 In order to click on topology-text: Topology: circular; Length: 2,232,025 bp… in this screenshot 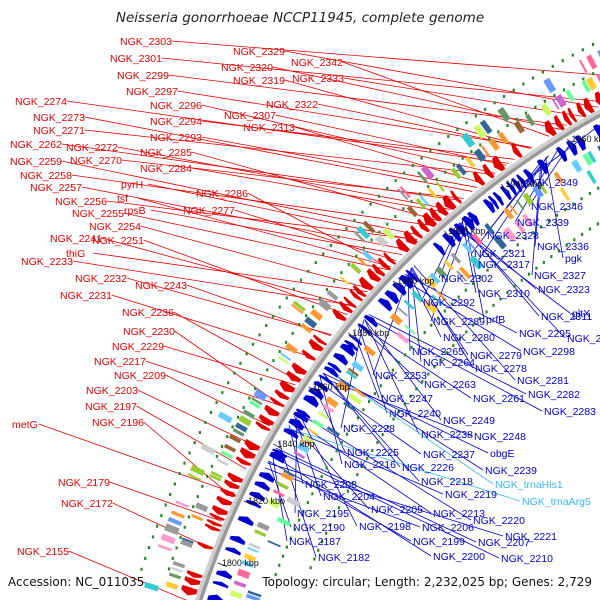, I will do `click(426, 582)`.